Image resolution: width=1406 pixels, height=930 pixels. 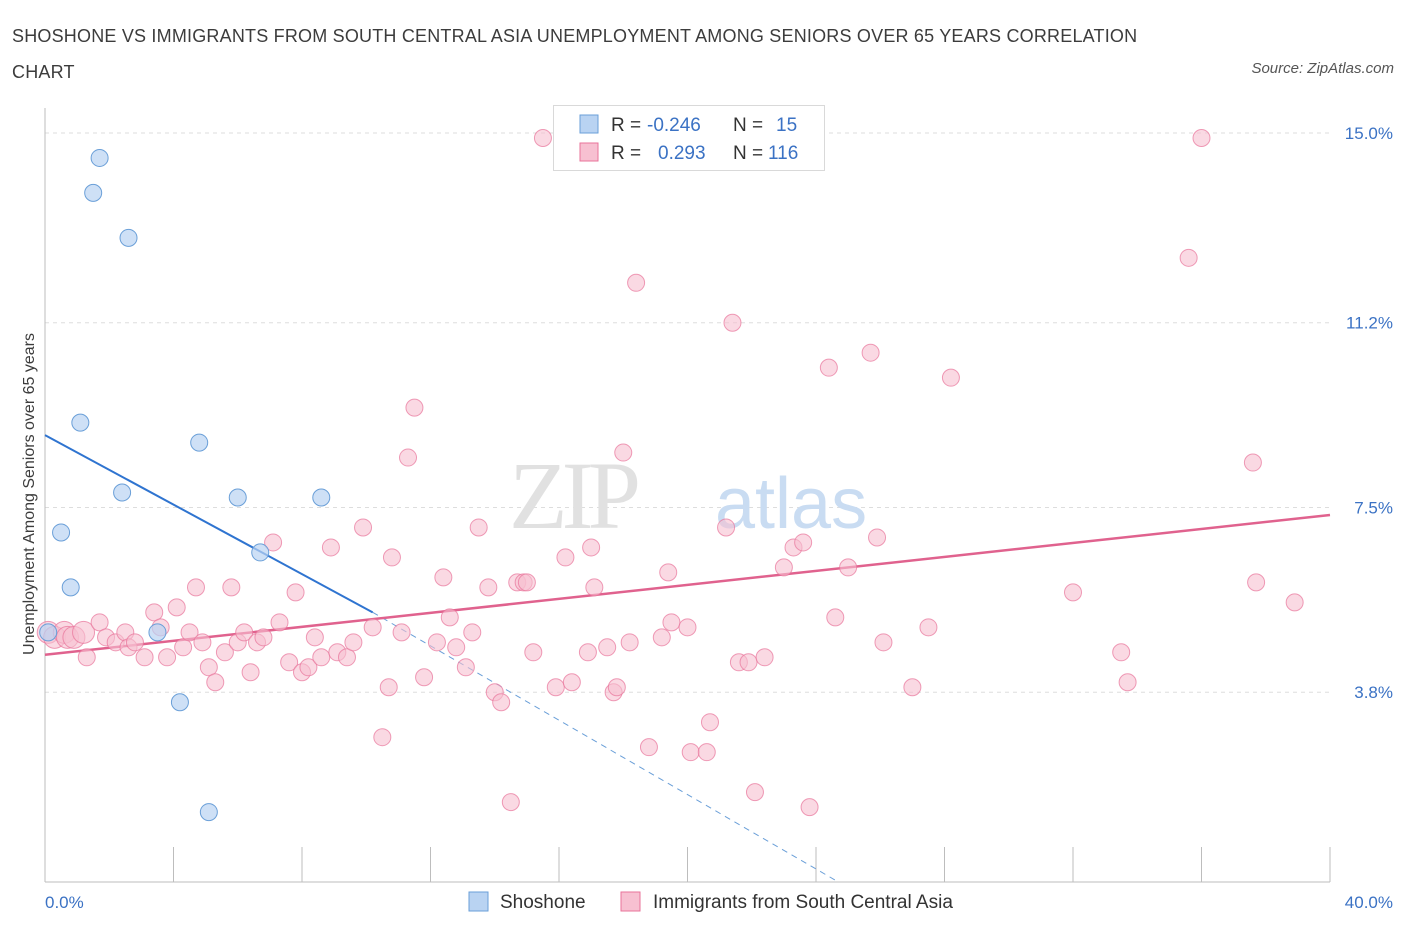 What do you see at coordinates (626, 153) in the screenshot?
I see `legend-r-label-immigrants: R =` at bounding box center [626, 153].